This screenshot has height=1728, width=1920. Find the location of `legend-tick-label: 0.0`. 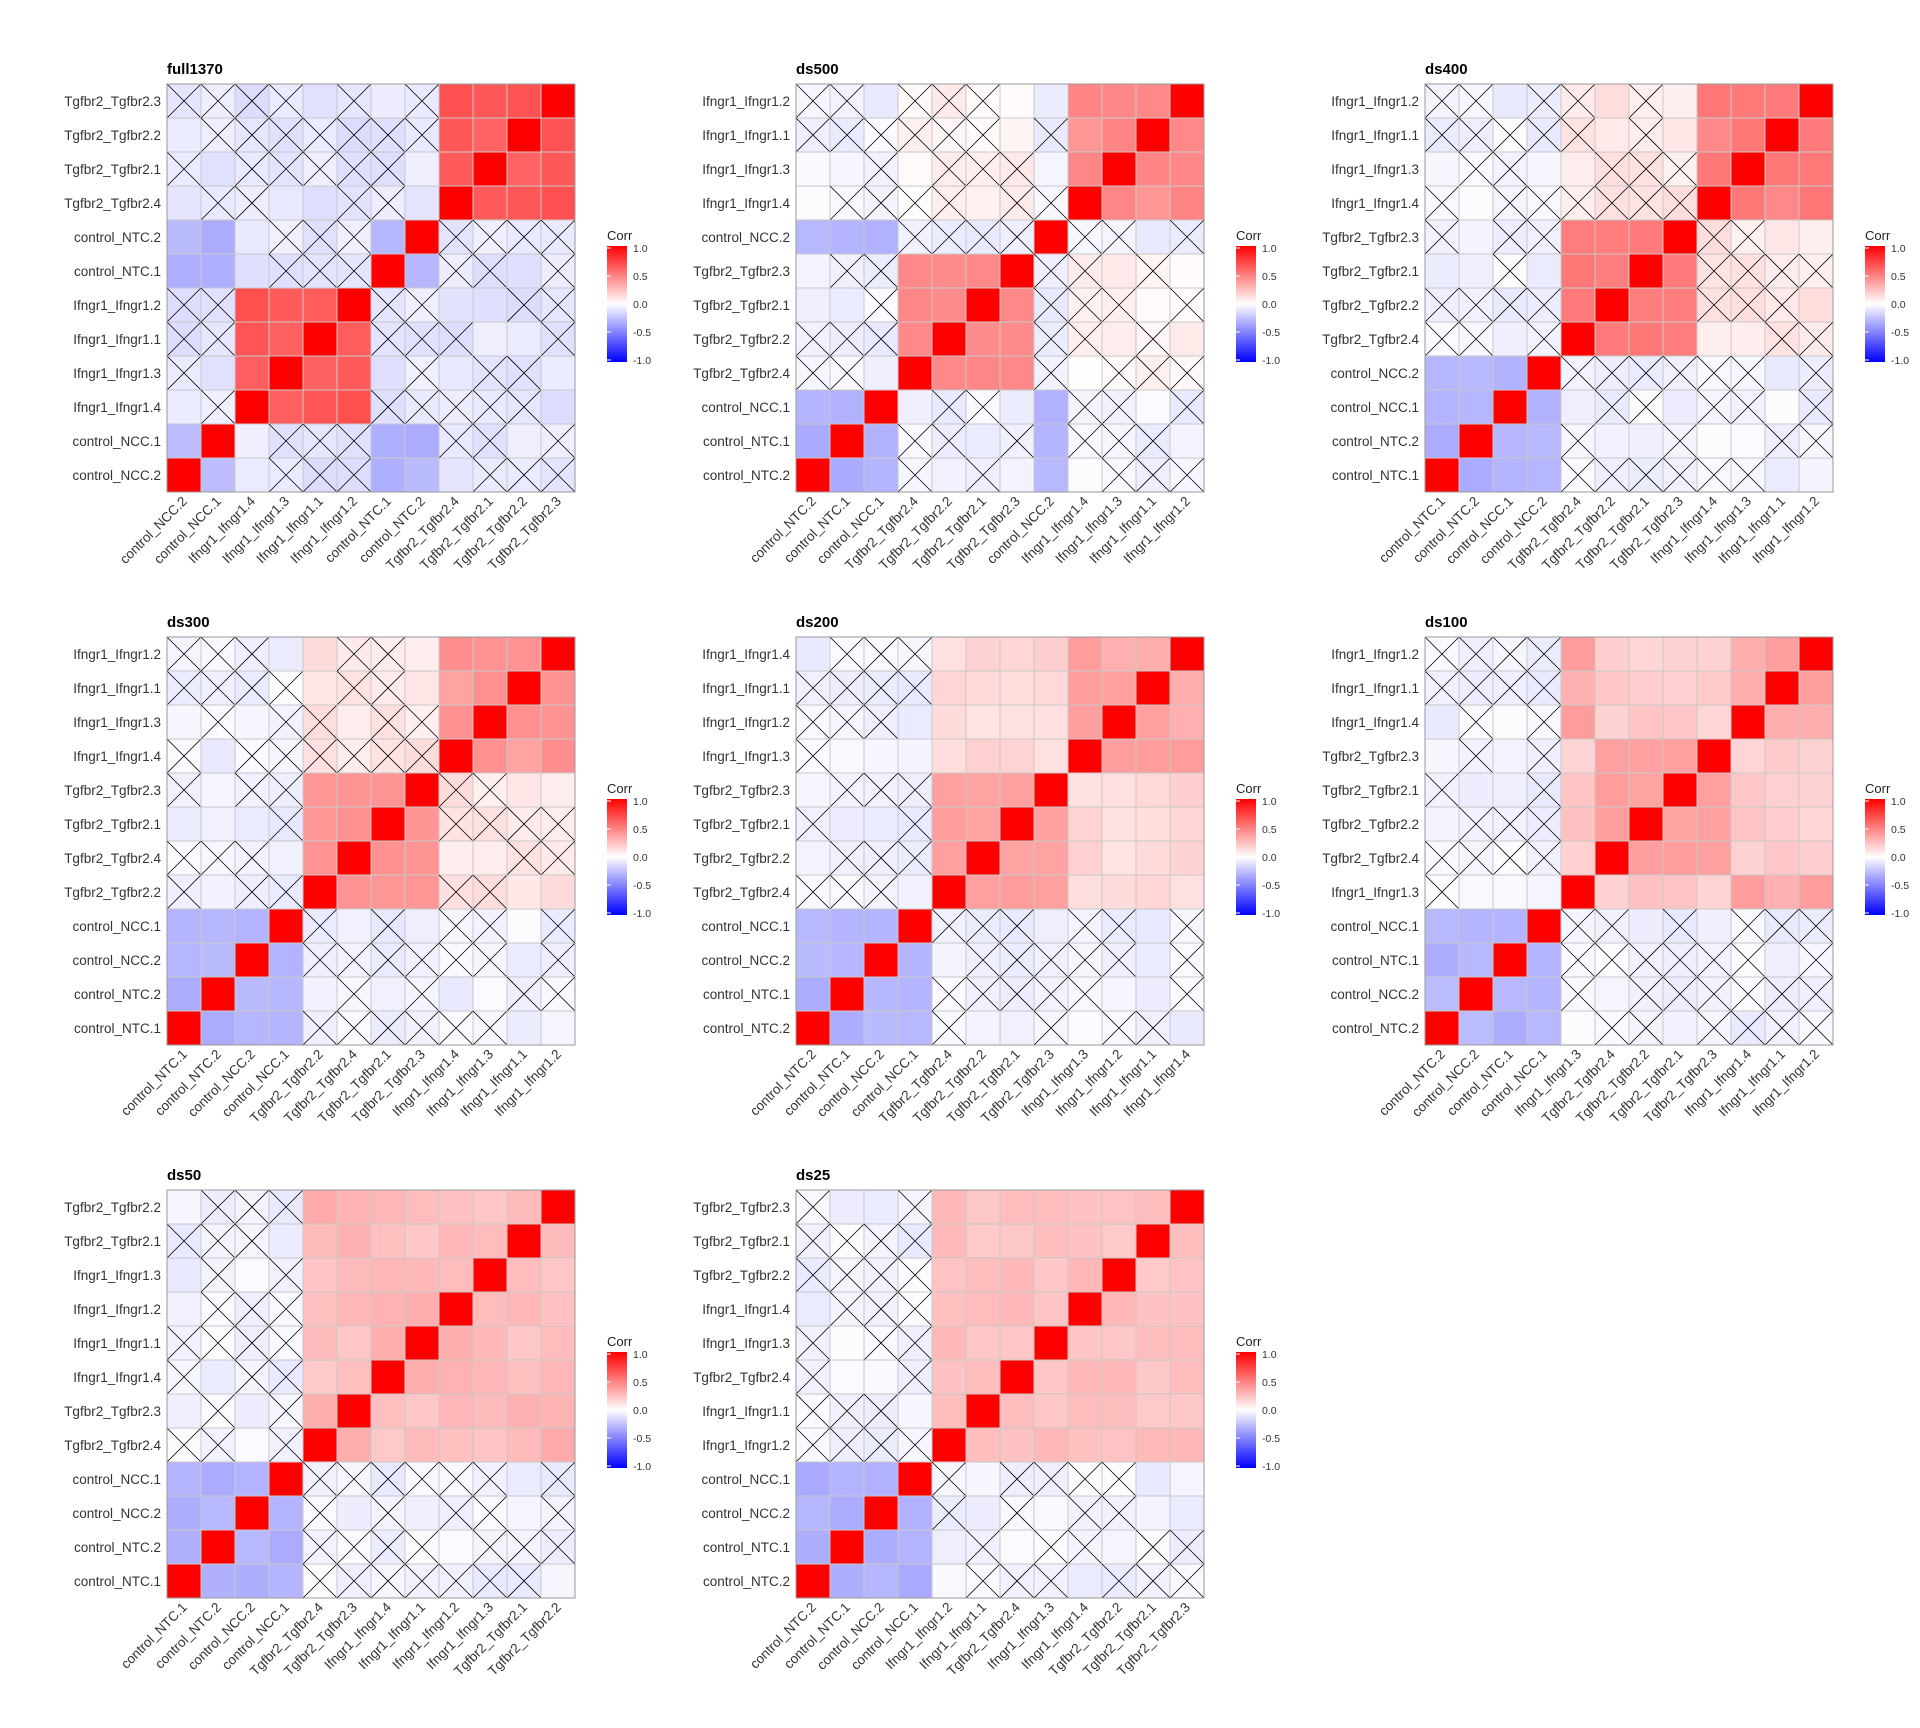

legend-tick-label: 0.0 is located at coordinates (1898, 858).